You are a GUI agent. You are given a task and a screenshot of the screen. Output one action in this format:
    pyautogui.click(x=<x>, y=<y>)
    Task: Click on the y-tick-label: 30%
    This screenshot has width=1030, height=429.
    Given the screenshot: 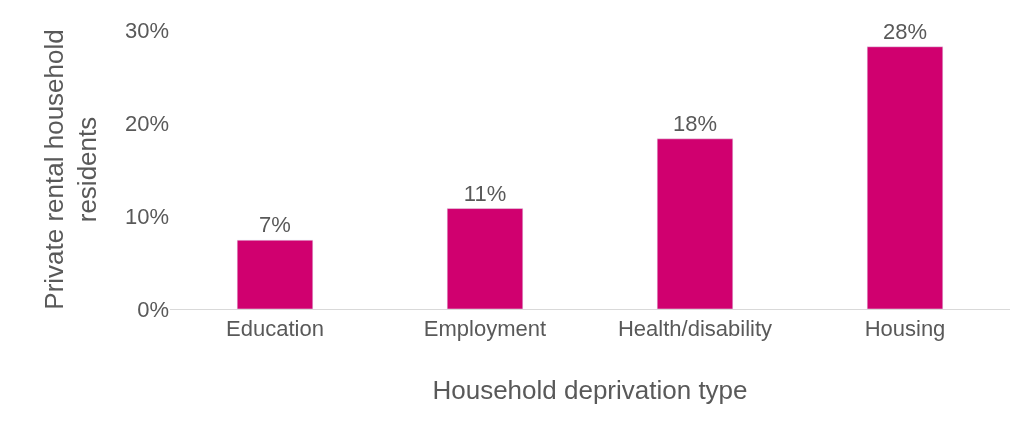 What is the action you would take?
    pyautogui.click(x=146, y=30)
    